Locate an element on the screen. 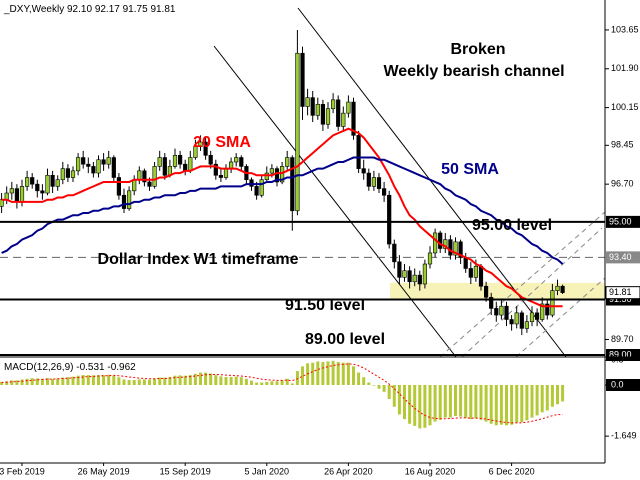 Image resolution: width=640 pixels, height=480 pixels. x-tick-label: 16 Aug 2020 is located at coordinates (430, 471).